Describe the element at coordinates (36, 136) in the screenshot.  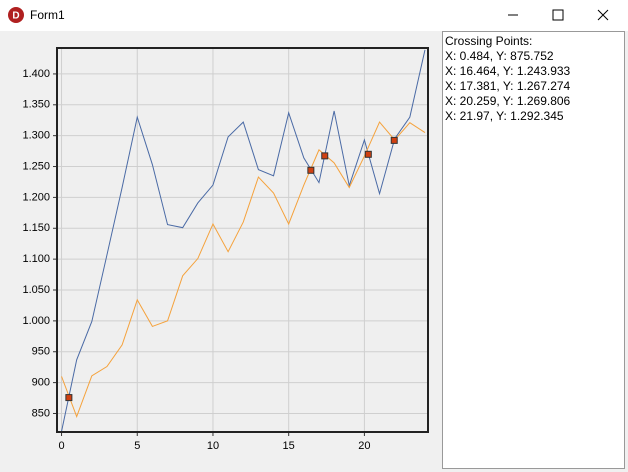
I see `y-tick-label: 1.300` at that location.